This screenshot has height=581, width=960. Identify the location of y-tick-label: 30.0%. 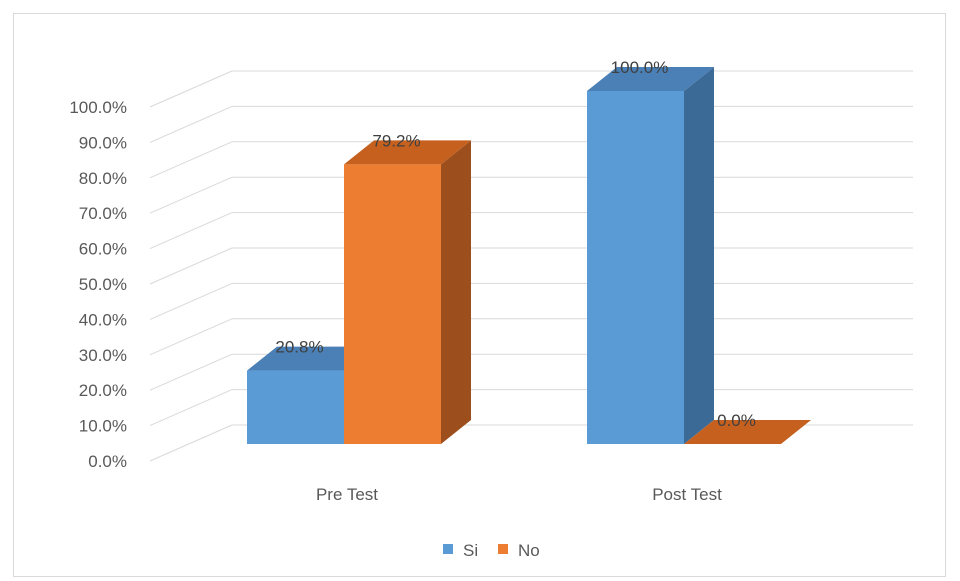
(103, 355).